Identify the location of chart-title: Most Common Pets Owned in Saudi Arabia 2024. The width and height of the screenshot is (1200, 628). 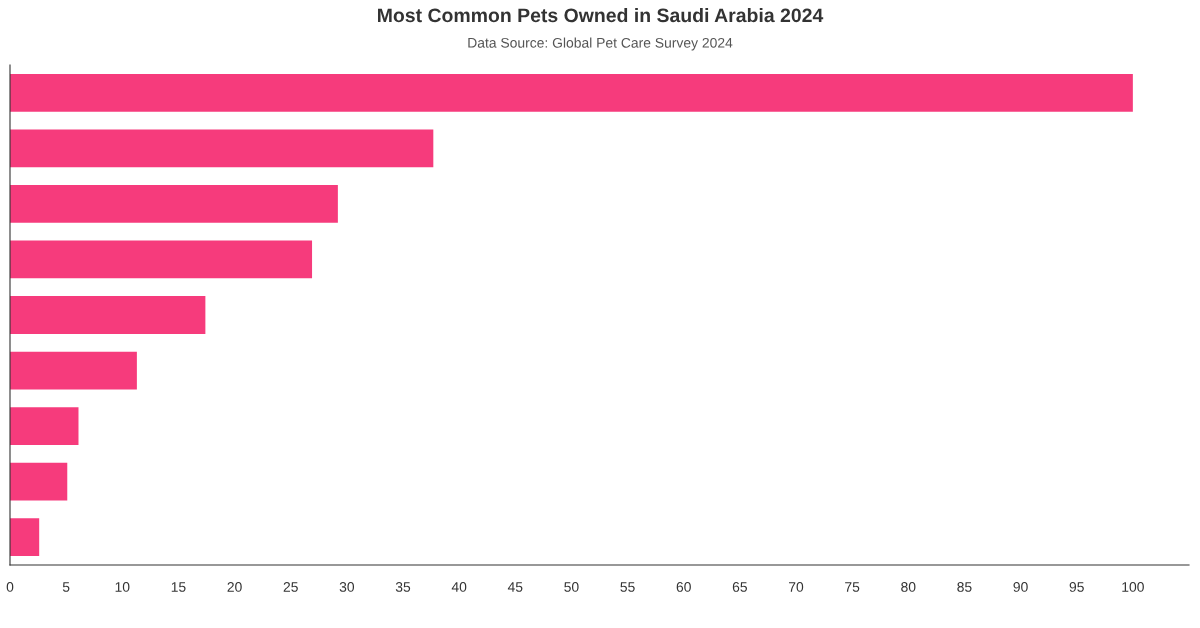
(601, 15).